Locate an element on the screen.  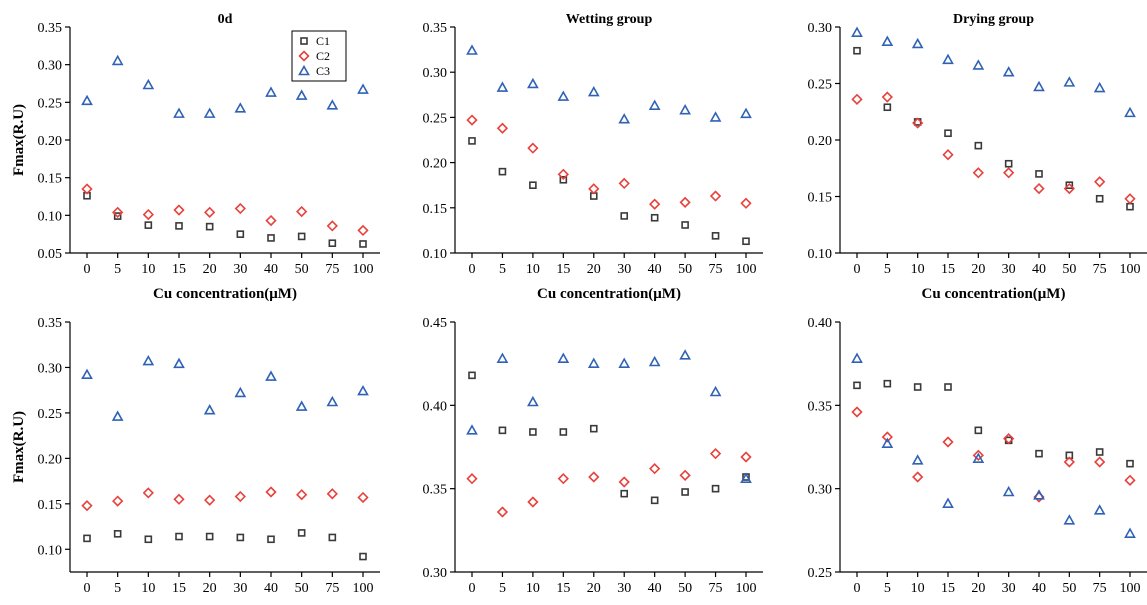
x-tick-label: 10 is located at coordinates (533, 269).